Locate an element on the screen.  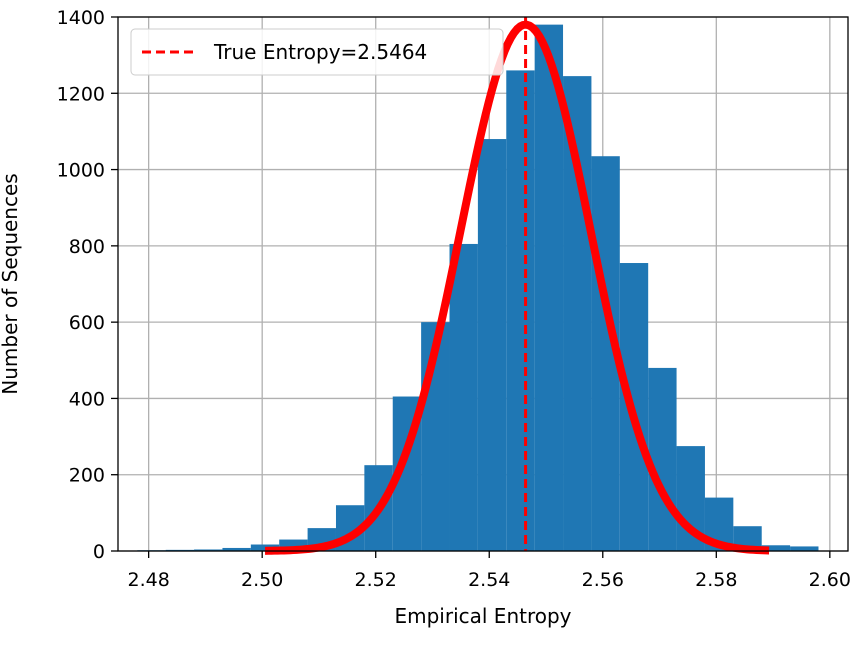
y-tick-label: 1200 is located at coordinates (81, 94).